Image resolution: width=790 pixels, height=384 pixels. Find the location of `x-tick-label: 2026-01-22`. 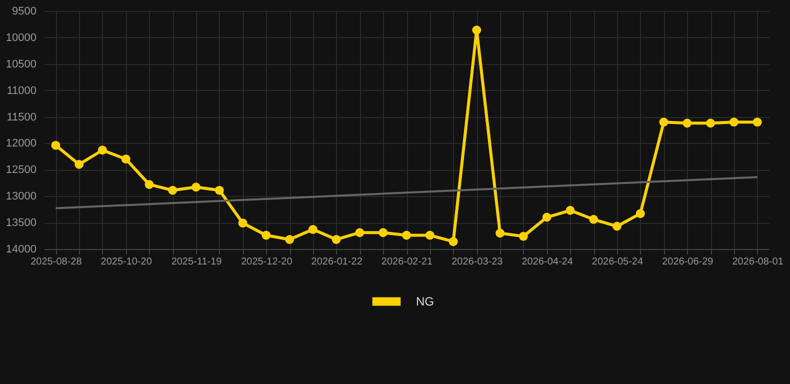

x-tick-label: 2026-01-22 is located at coordinates (337, 262).